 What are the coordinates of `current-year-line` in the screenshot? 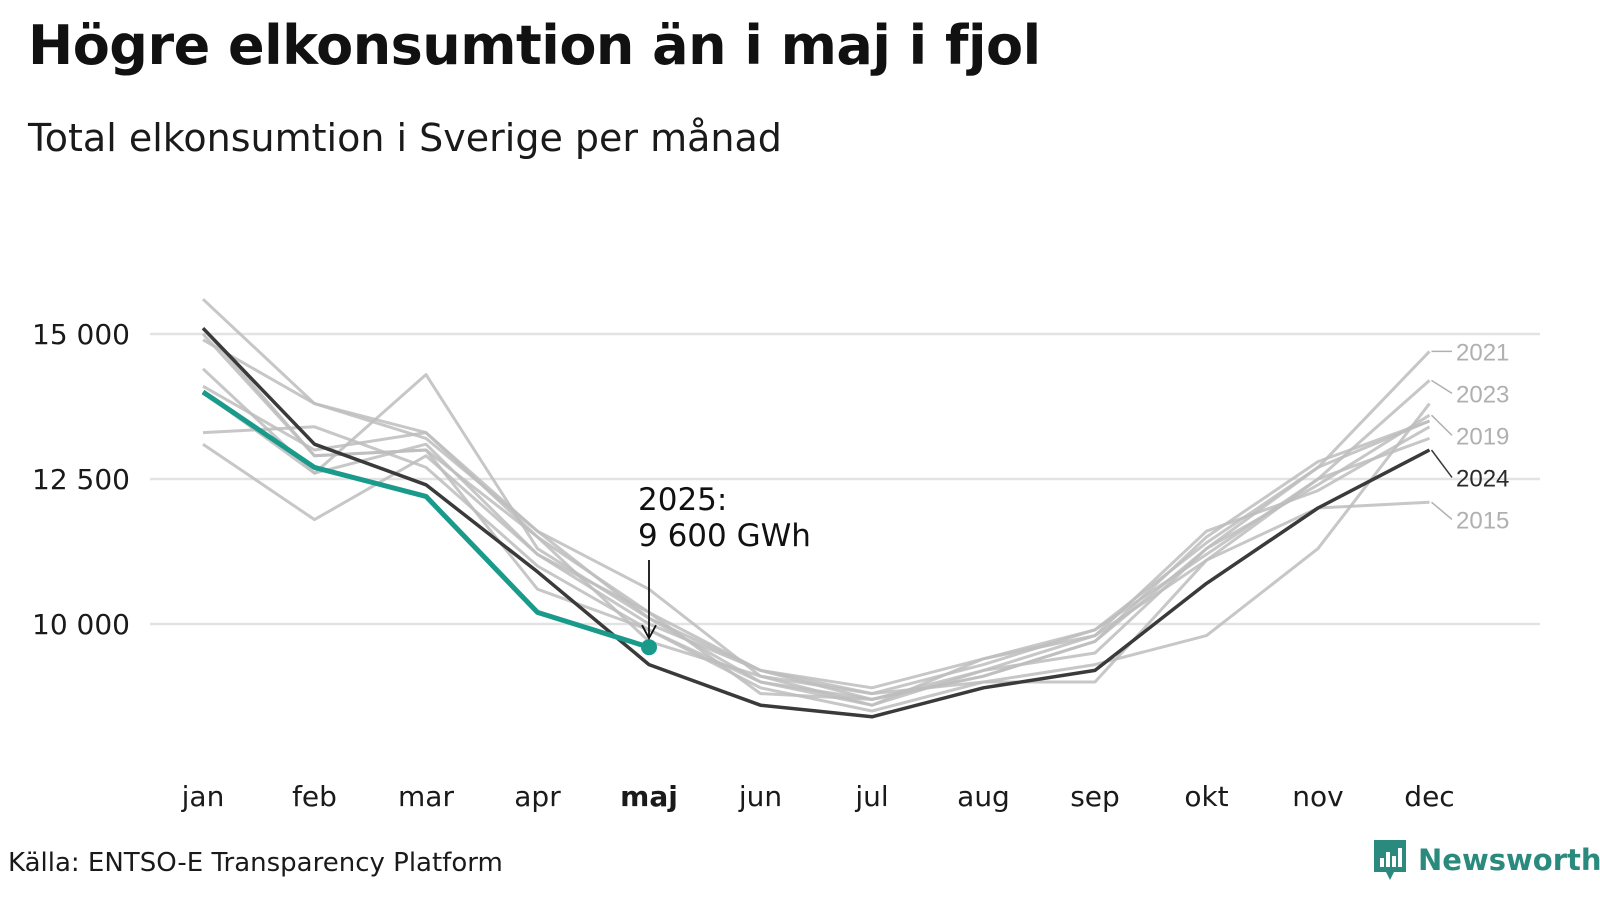 It's located at (429, 522).